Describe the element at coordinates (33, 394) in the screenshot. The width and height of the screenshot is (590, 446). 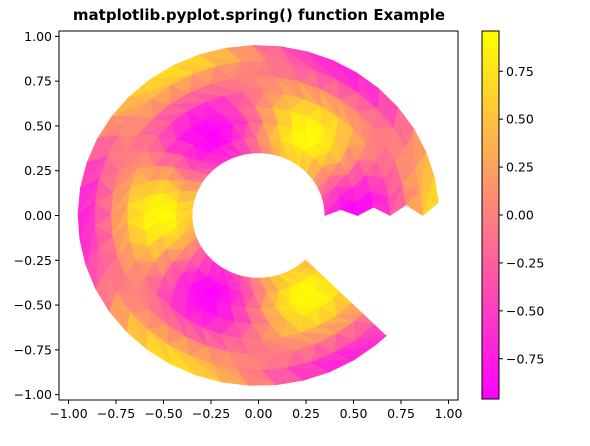
I see `y-tick-label: −1.00` at that location.